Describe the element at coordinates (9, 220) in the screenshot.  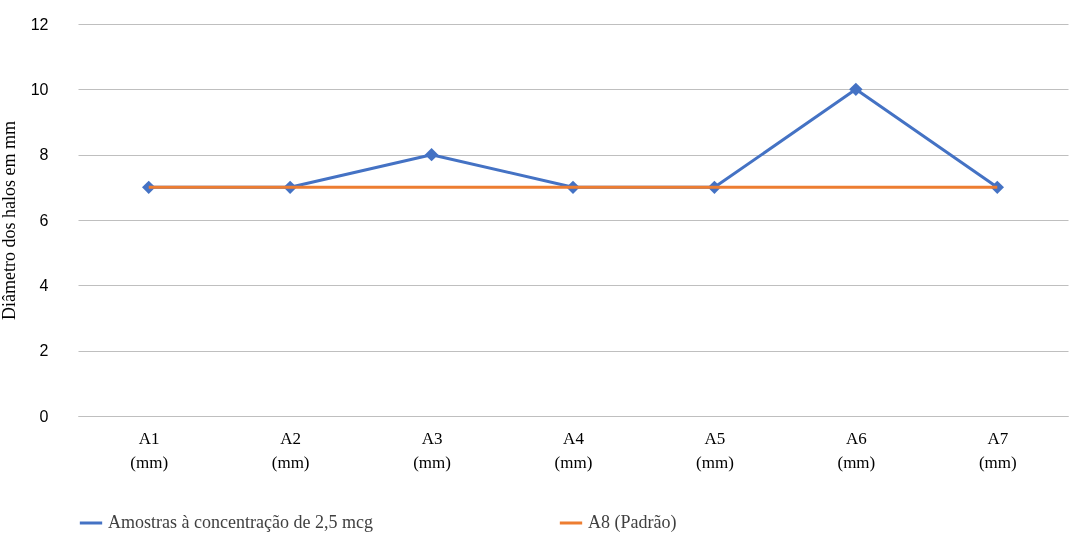
I see `y-axis-title: Diâmetro dos halos em mm` at that location.